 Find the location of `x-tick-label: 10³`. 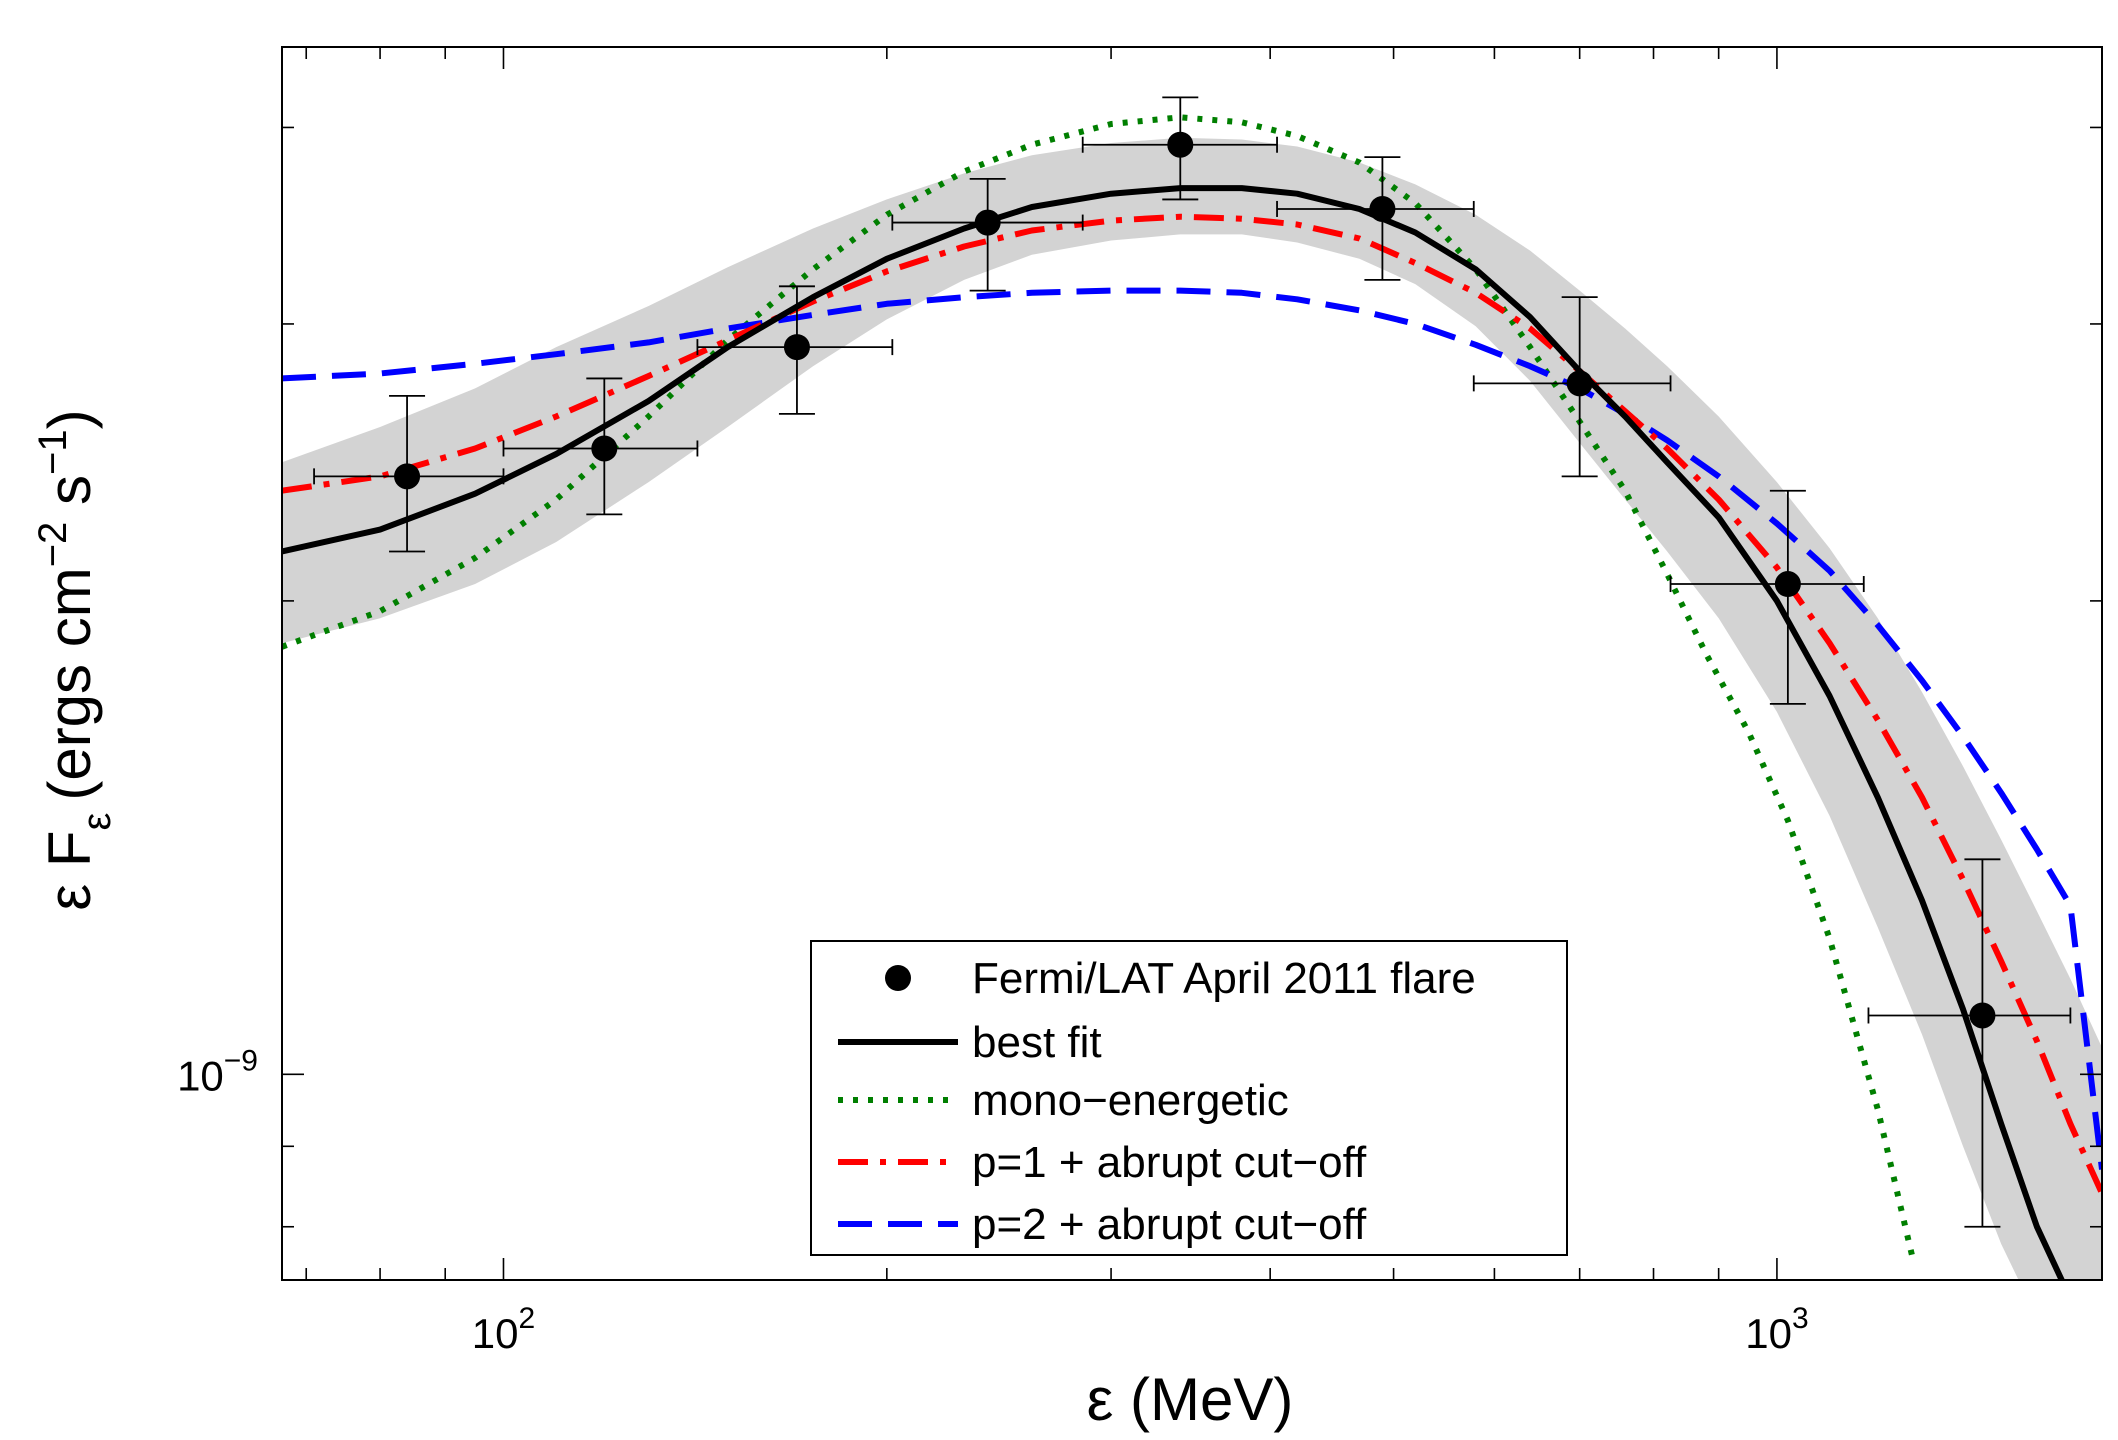

x-tick-label: 10³ is located at coordinates (1776, 1329).